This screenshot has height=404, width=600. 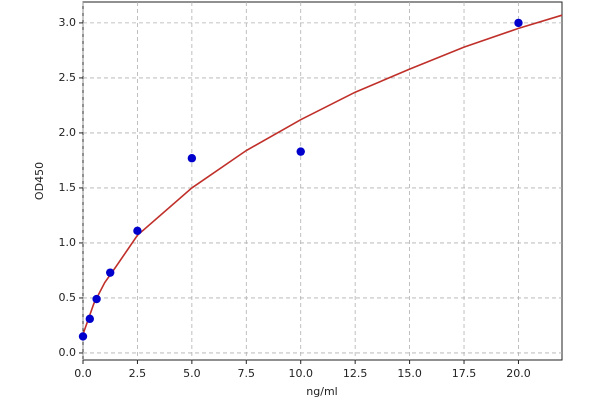 I want to click on x-tick-label: 0.0, so click(x=83, y=373).